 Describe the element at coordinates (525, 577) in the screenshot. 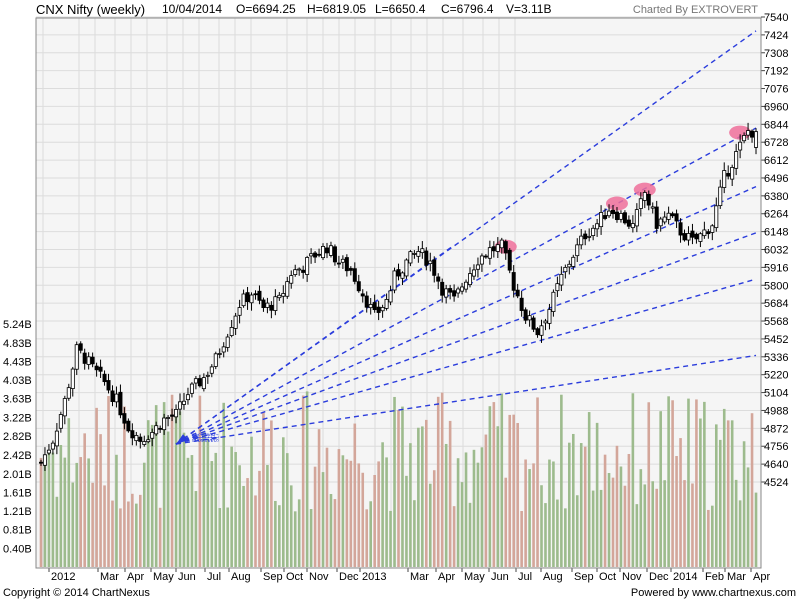

I see `time-tick-label: Jul` at that location.